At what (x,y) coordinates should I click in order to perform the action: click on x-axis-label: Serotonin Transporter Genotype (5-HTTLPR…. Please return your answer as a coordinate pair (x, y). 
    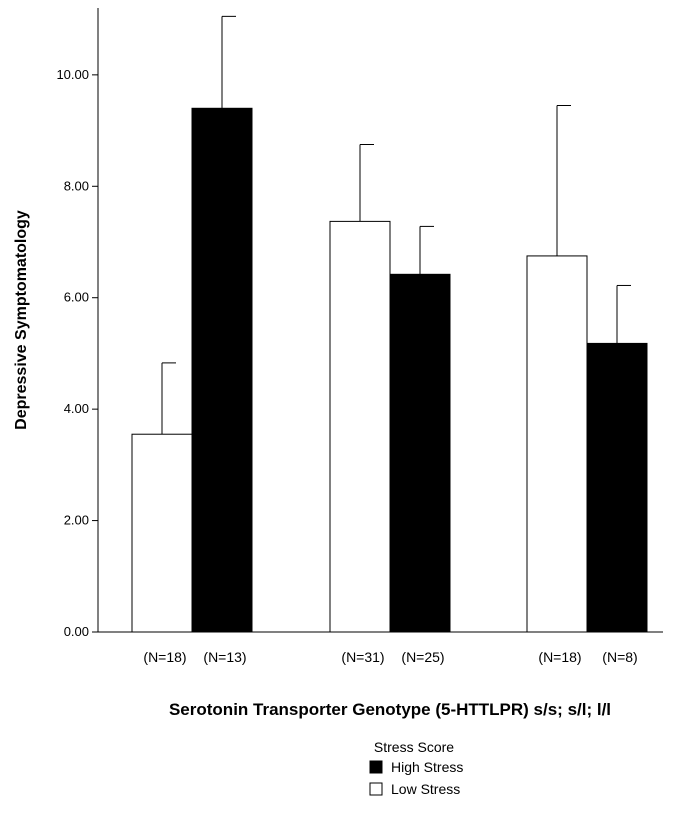
    Looking at the image, I should click on (390, 709).